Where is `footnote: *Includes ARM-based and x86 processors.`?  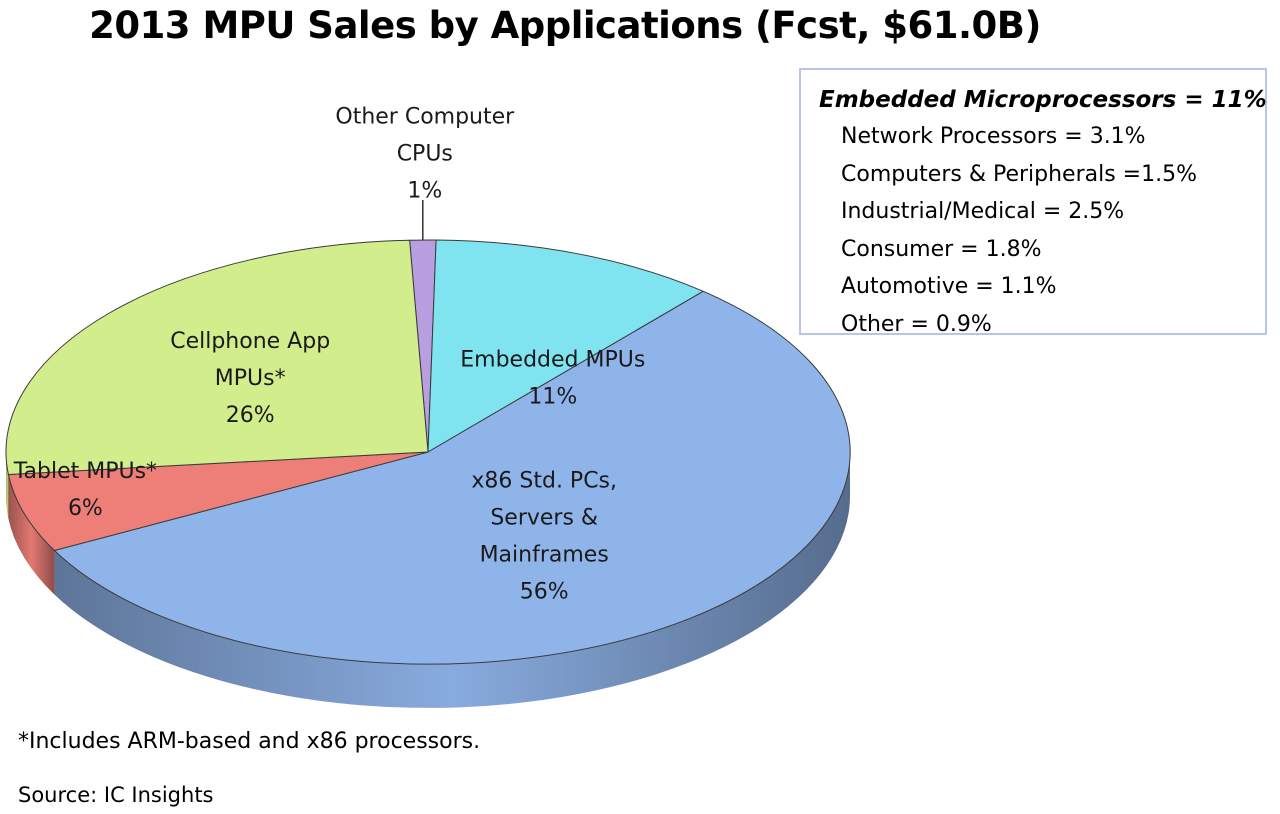
footnote: *Includes ARM-based and x86 processors. is located at coordinates (249, 741).